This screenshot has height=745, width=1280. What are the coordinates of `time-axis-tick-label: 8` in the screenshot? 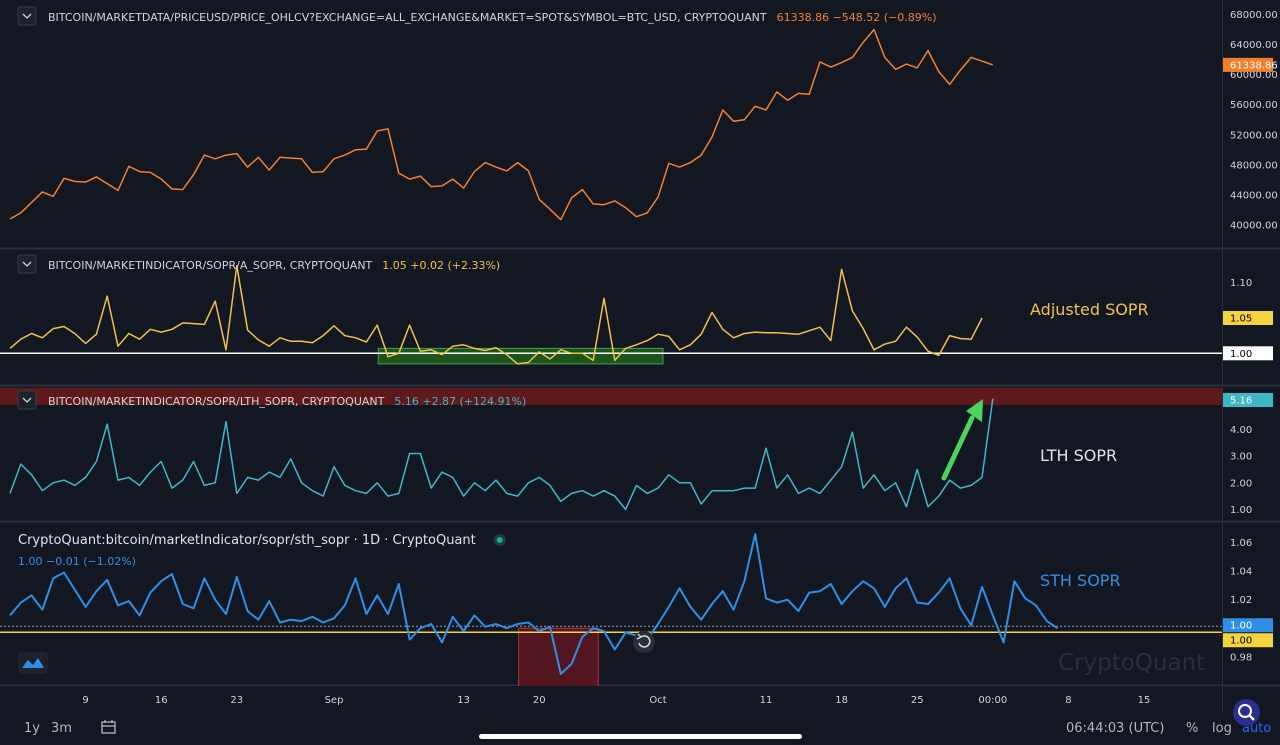 It's located at (1068, 700).